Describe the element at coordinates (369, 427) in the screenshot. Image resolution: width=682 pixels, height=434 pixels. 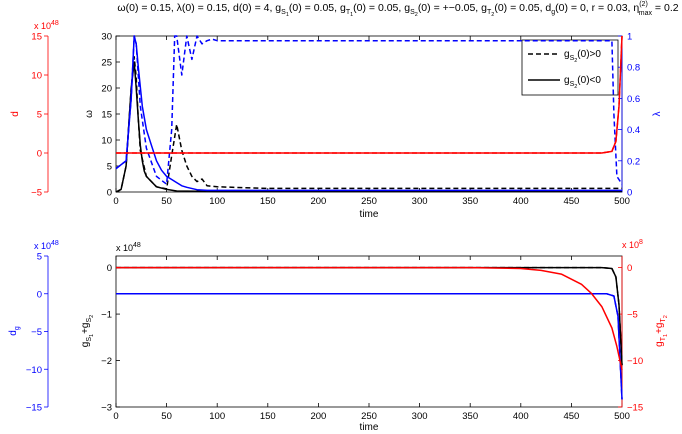
I see `bottom-xlabel: time` at that location.